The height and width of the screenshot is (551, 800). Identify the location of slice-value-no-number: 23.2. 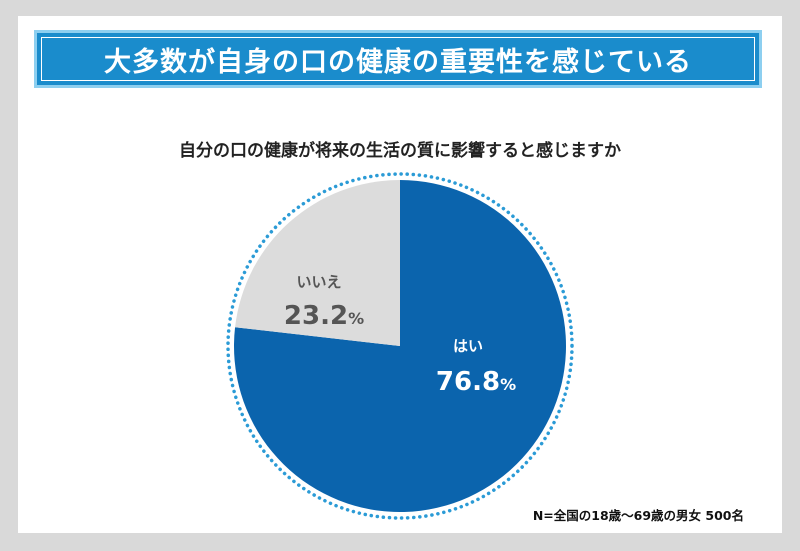
(316, 316).